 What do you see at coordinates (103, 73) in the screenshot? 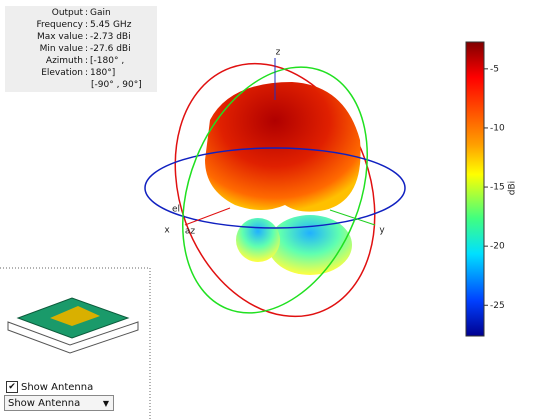
I see `info-value: 180°]` at bounding box center [103, 73].